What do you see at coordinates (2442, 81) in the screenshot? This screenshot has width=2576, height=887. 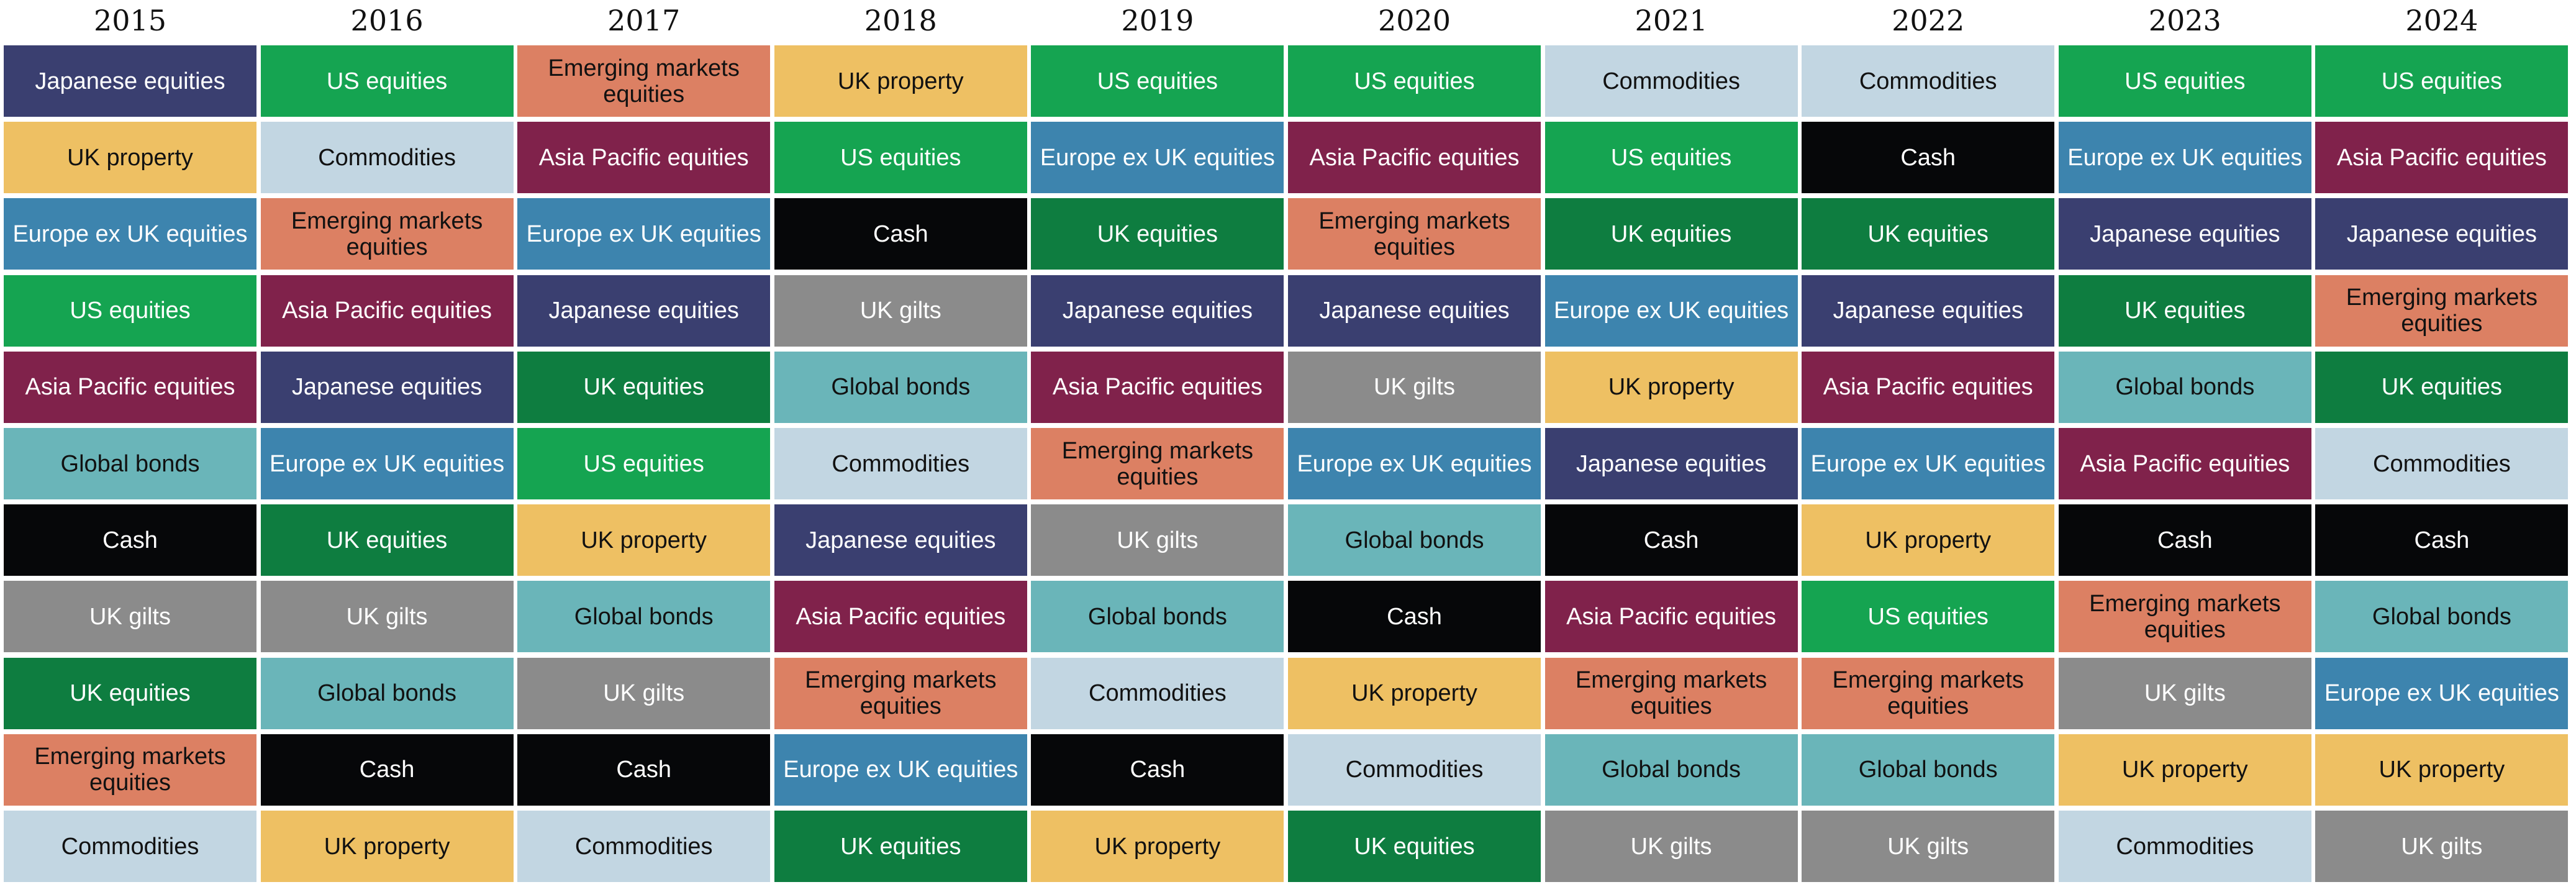 I see `asset-cell-2024-rank-1: US equities` at bounding box center [2442, 81].